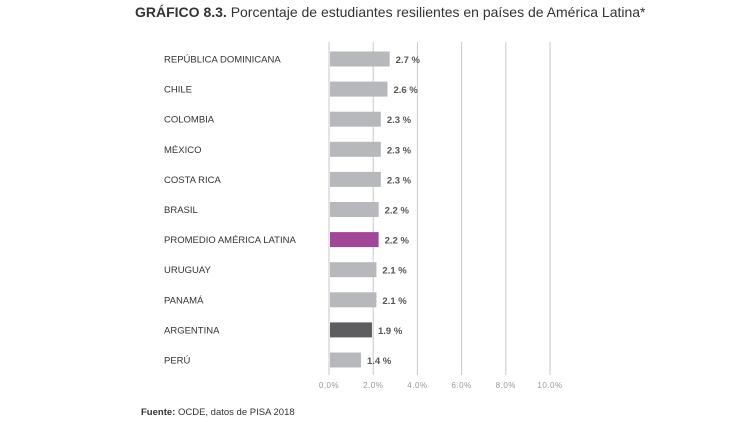 This screenshot has width=750, height=422. I want to click on category-label: MÉXICO, so click(182, 150).